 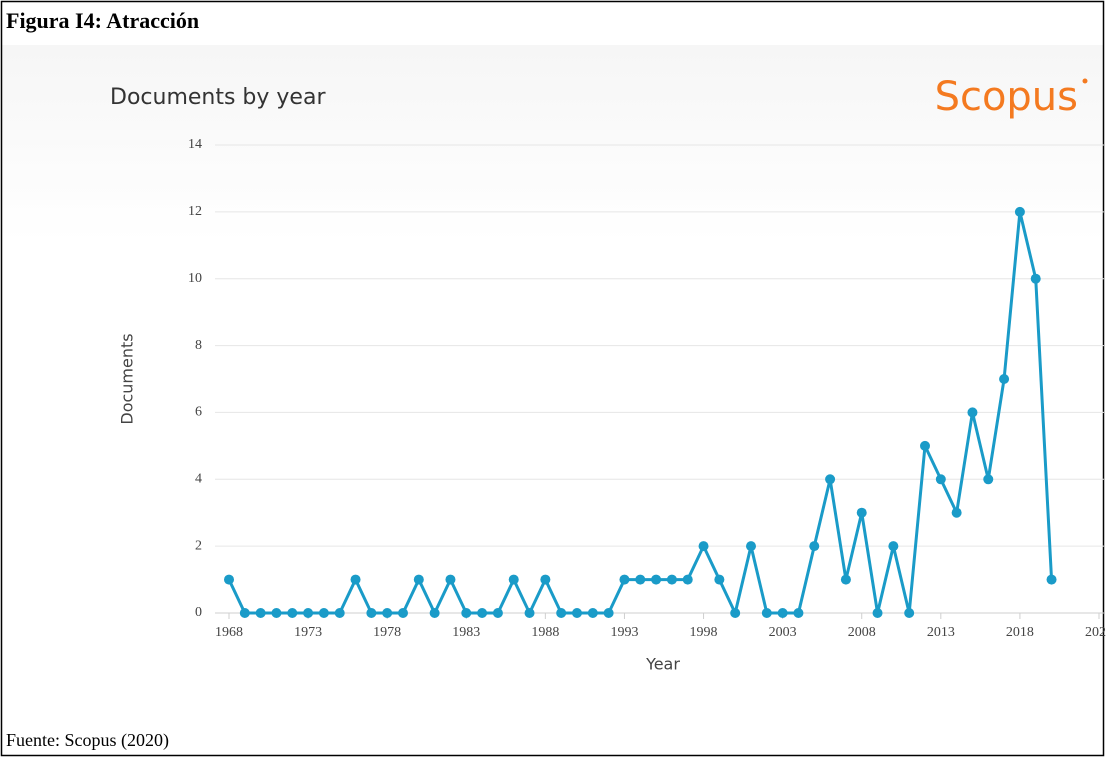 I want to click on caption: Figura I4: Atracción, so click(x=102, y=20).